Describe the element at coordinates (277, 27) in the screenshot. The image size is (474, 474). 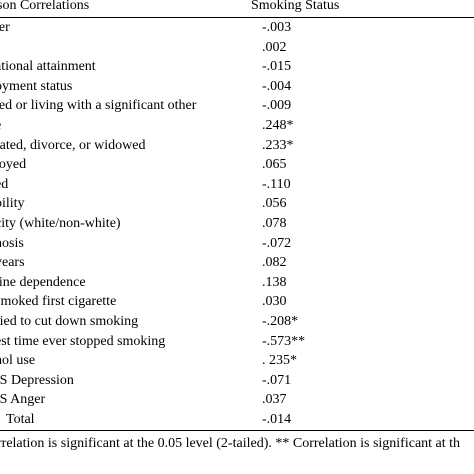
I see `row-value: -.003` at that location.